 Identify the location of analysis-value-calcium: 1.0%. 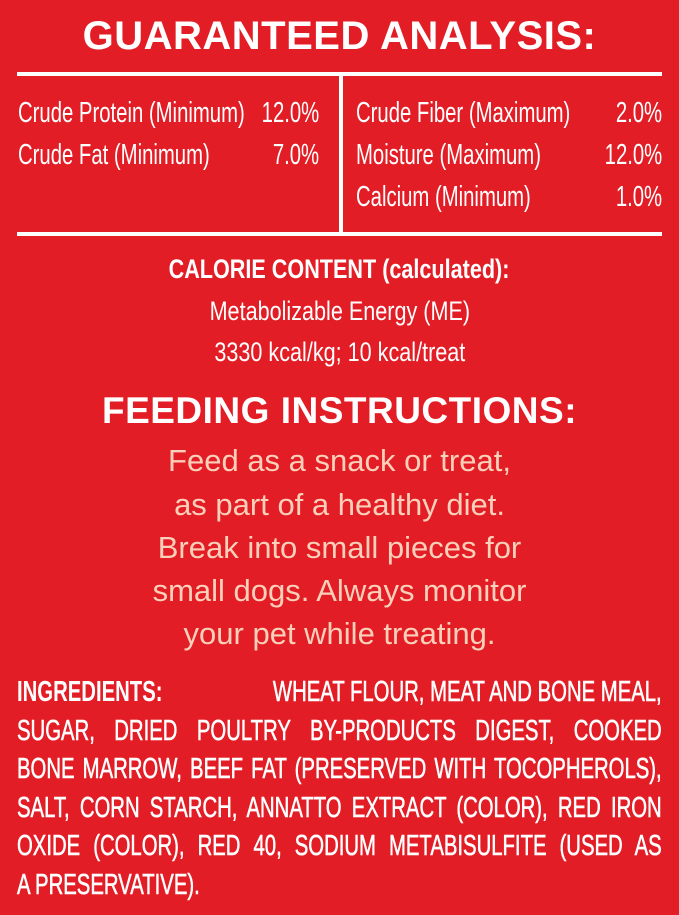
(638, 197).